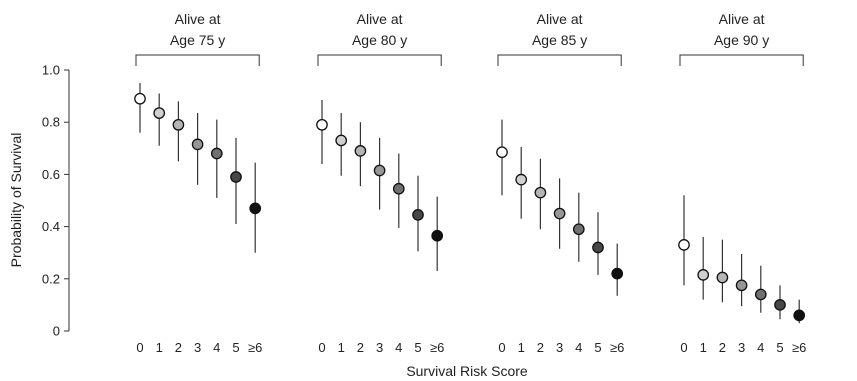 The width and height of the screenshot is (857, 381). I want to click on y-axis: 0 0.2 0.4 0.6 0.8 1.0, so click(56, 201).